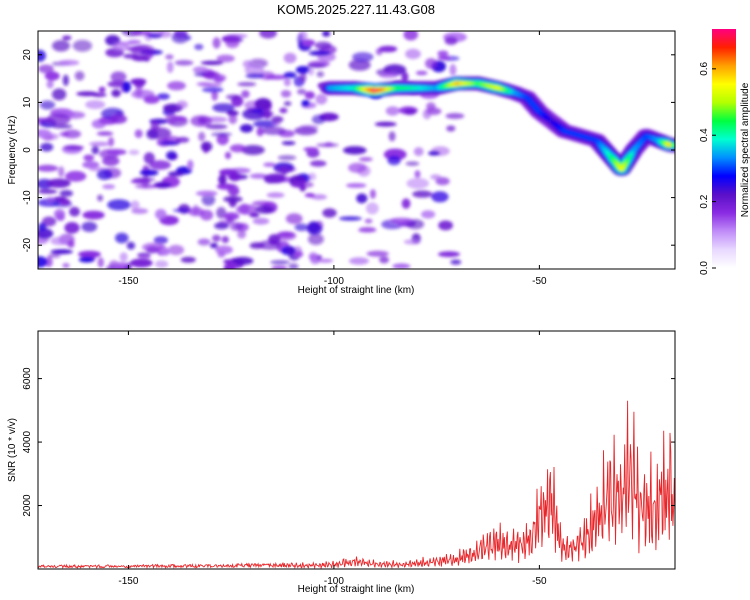  I want to click on y-tick-label: -10, so click(27, 197).